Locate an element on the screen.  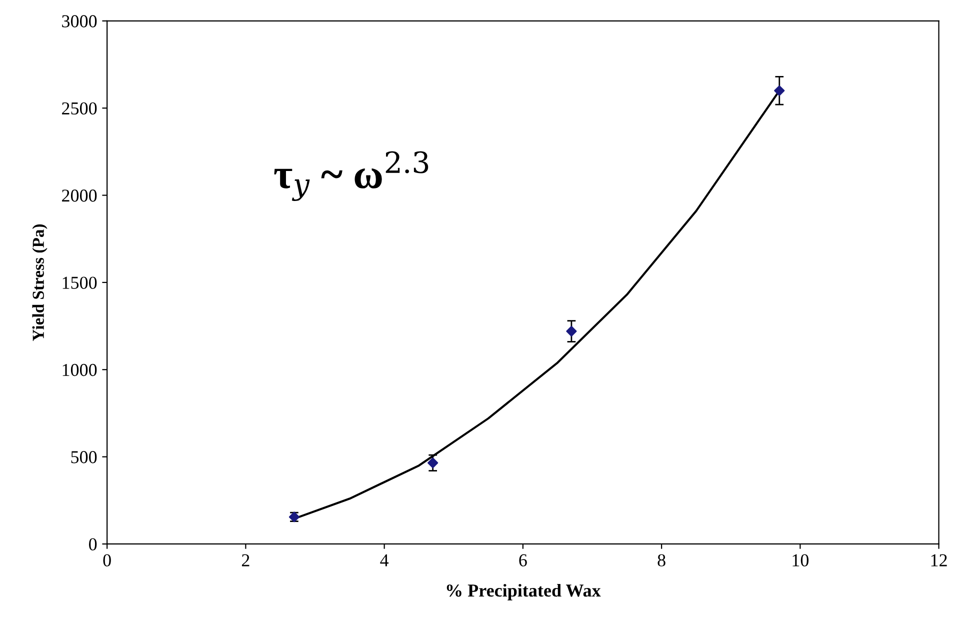
y-tick-label: 1000 is located at coordinates (79, 370).